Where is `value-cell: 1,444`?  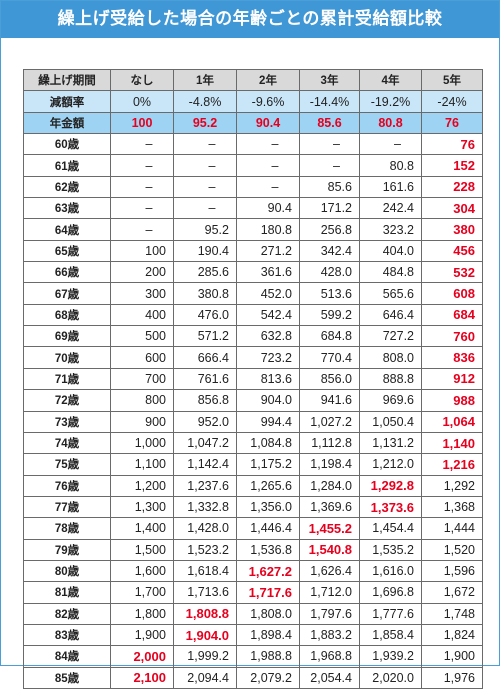
value-cell: 1,444 is located at coordinates (452, 528).